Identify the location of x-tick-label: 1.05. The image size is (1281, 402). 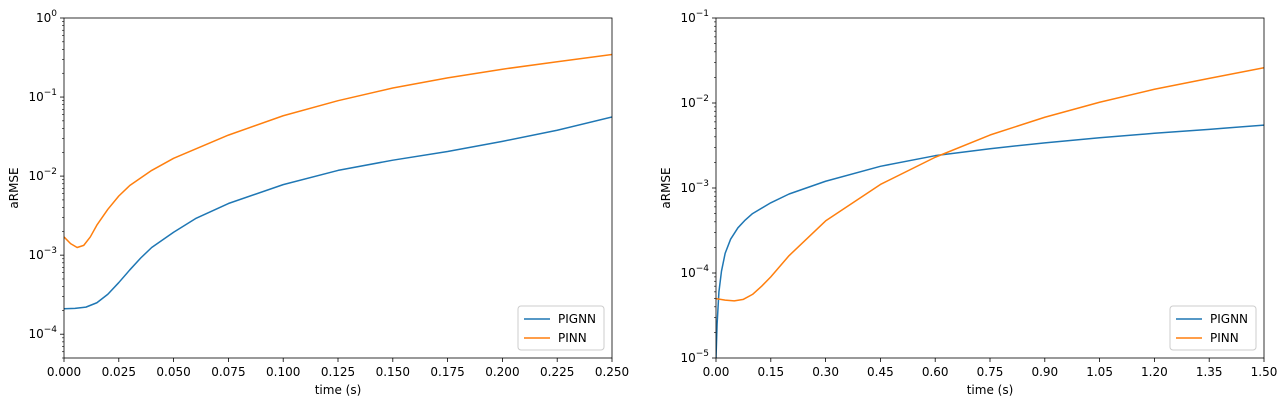
(1099, 372).